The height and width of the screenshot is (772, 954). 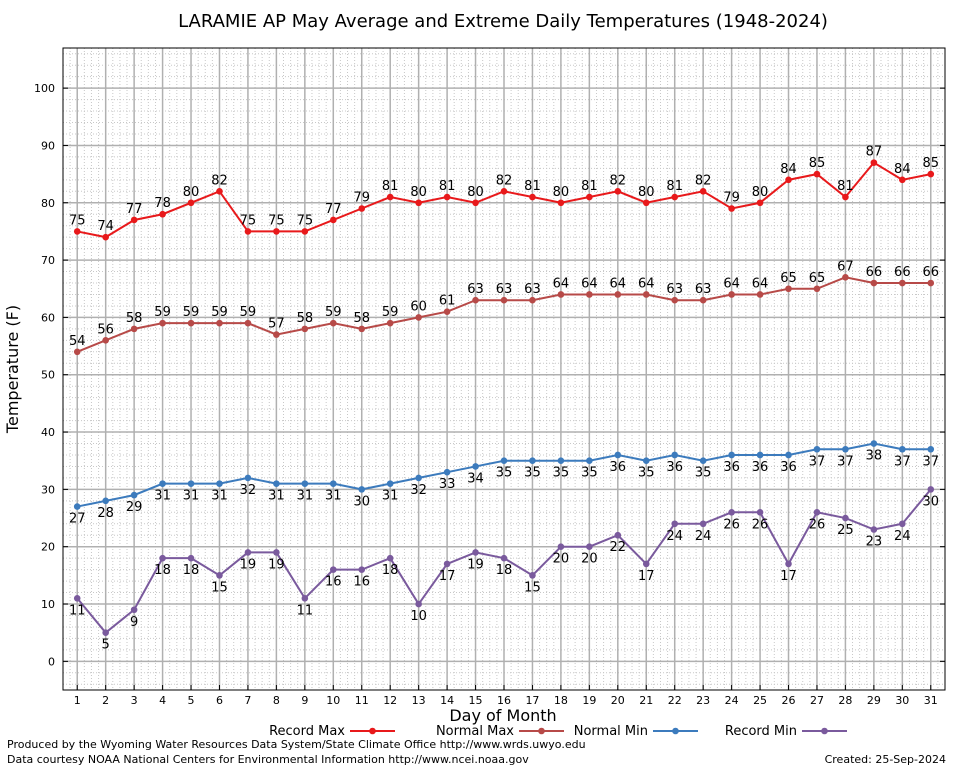 I want to click on record-min-data-label: 11, so click(x=77, y=610).